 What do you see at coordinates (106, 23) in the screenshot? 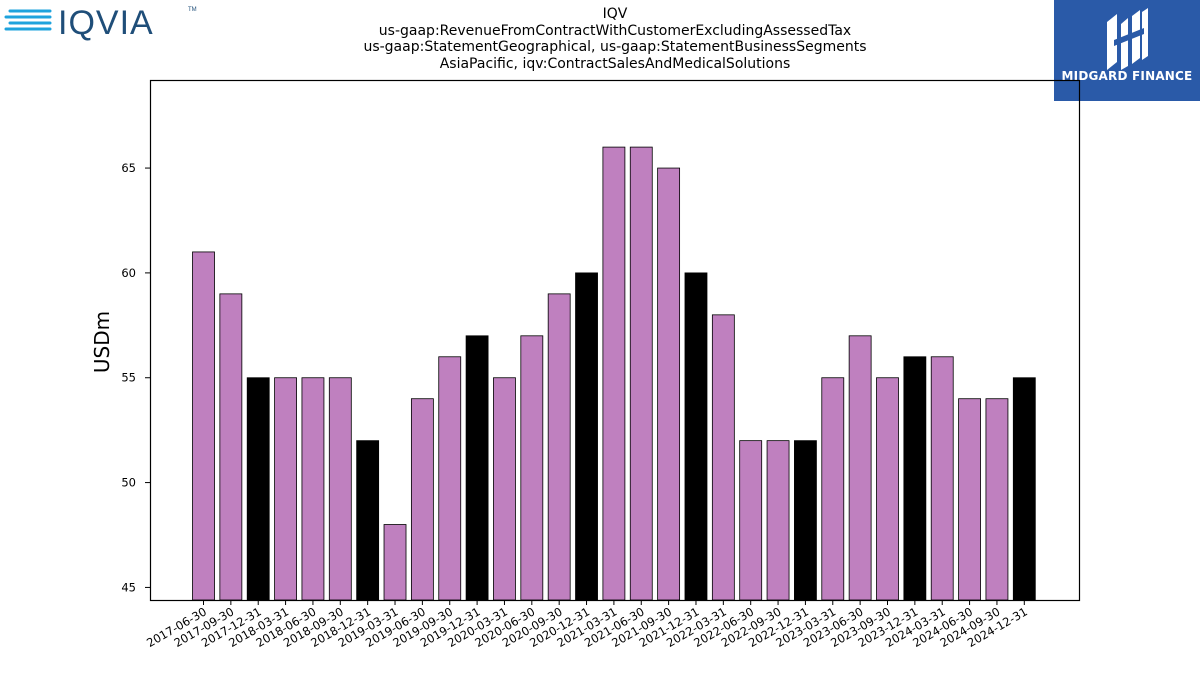
I see `logo-wordmark: IQVIA` at bounding box center [106, 23].